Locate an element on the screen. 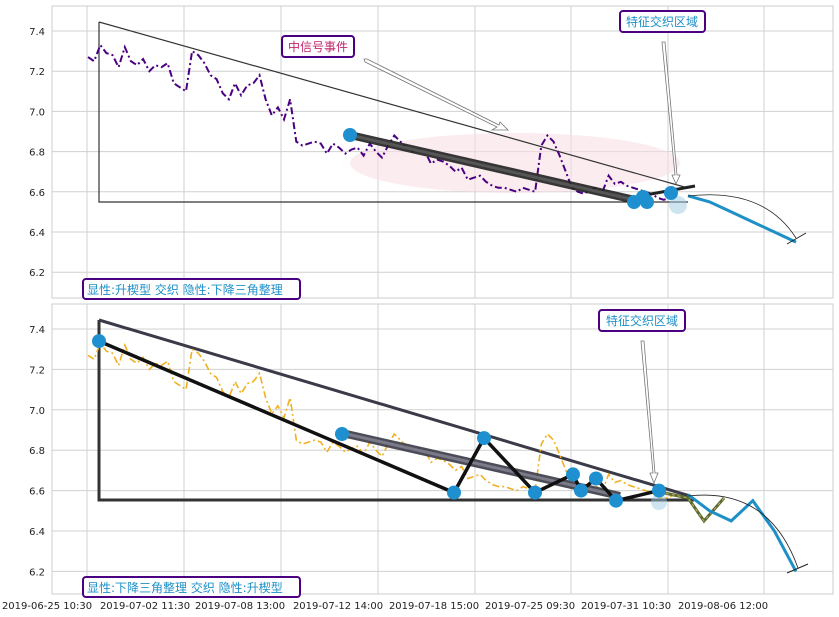 This screenshot has height=617, width=839. pattern-label-bottom: 显性:下降三角整理 交织 隐性:升楔型 is located at coordinates (185, 587).